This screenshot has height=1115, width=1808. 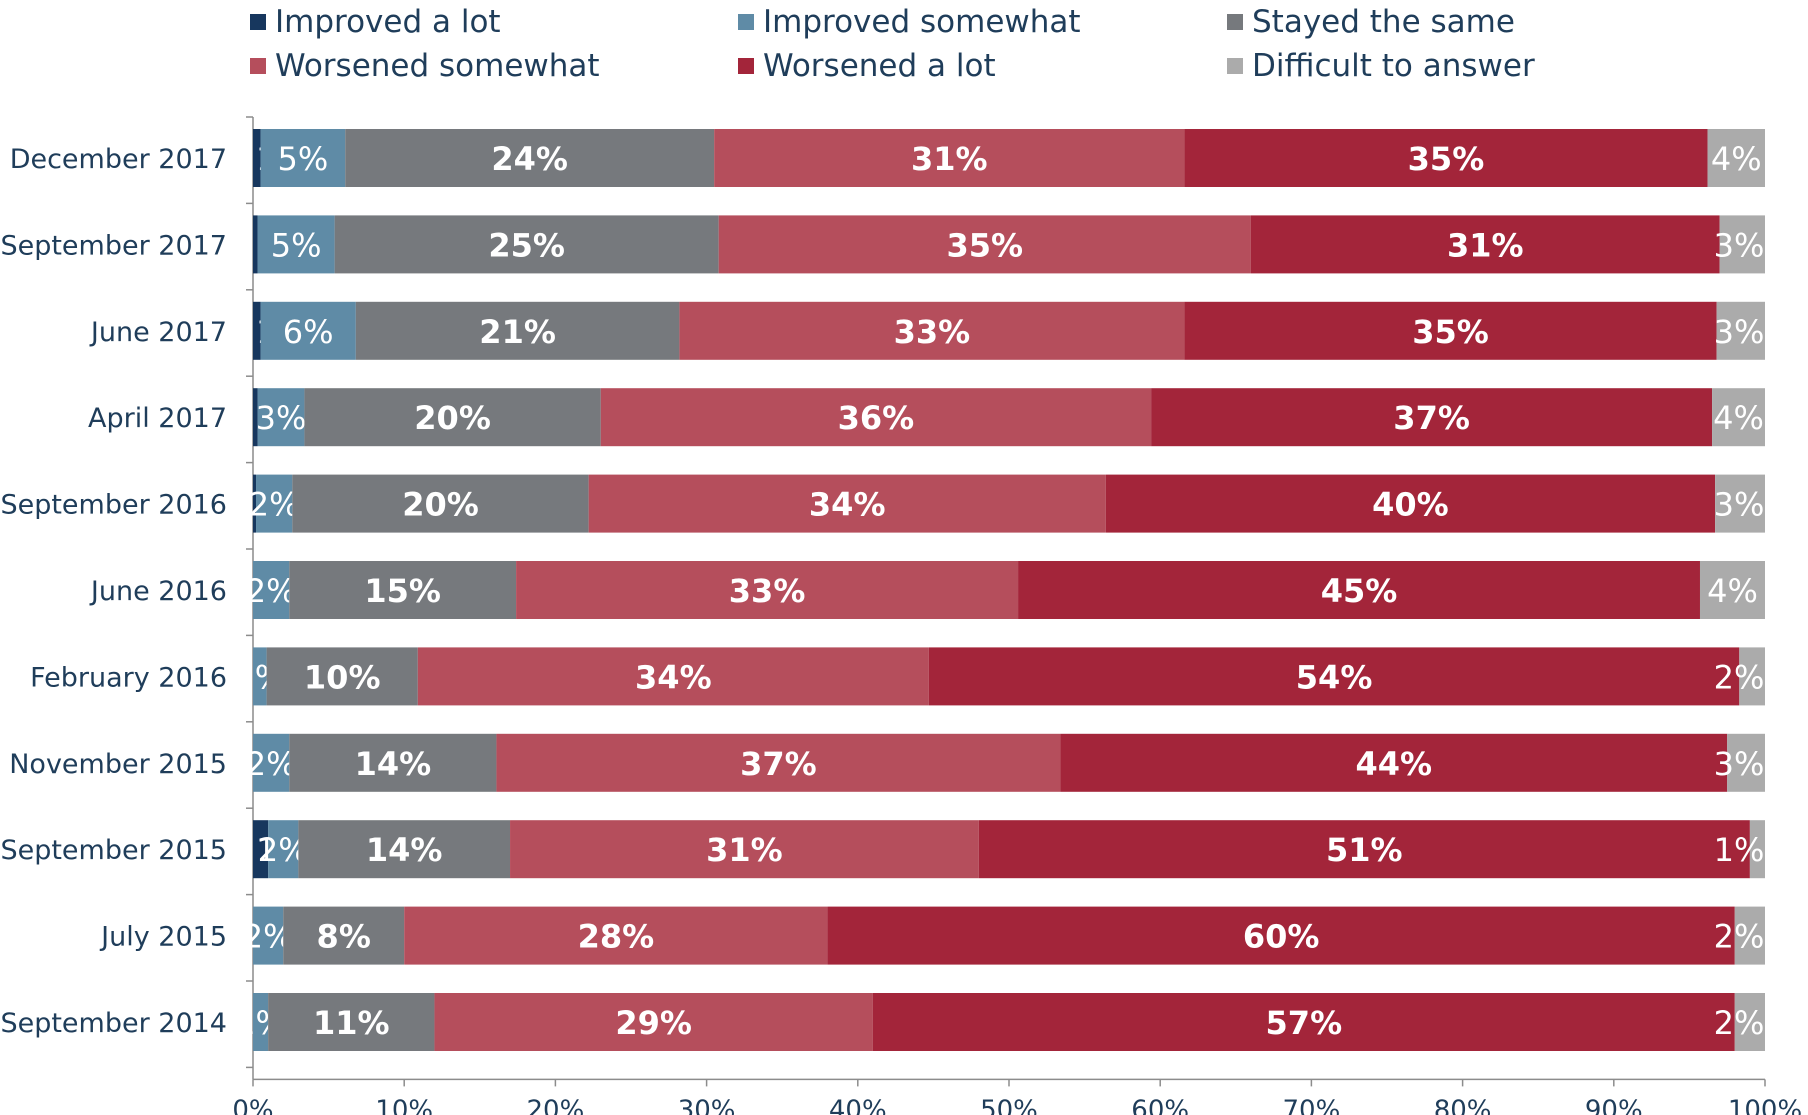 I want to click on x-tick-label: 20%, so click(x=556, y=1105).